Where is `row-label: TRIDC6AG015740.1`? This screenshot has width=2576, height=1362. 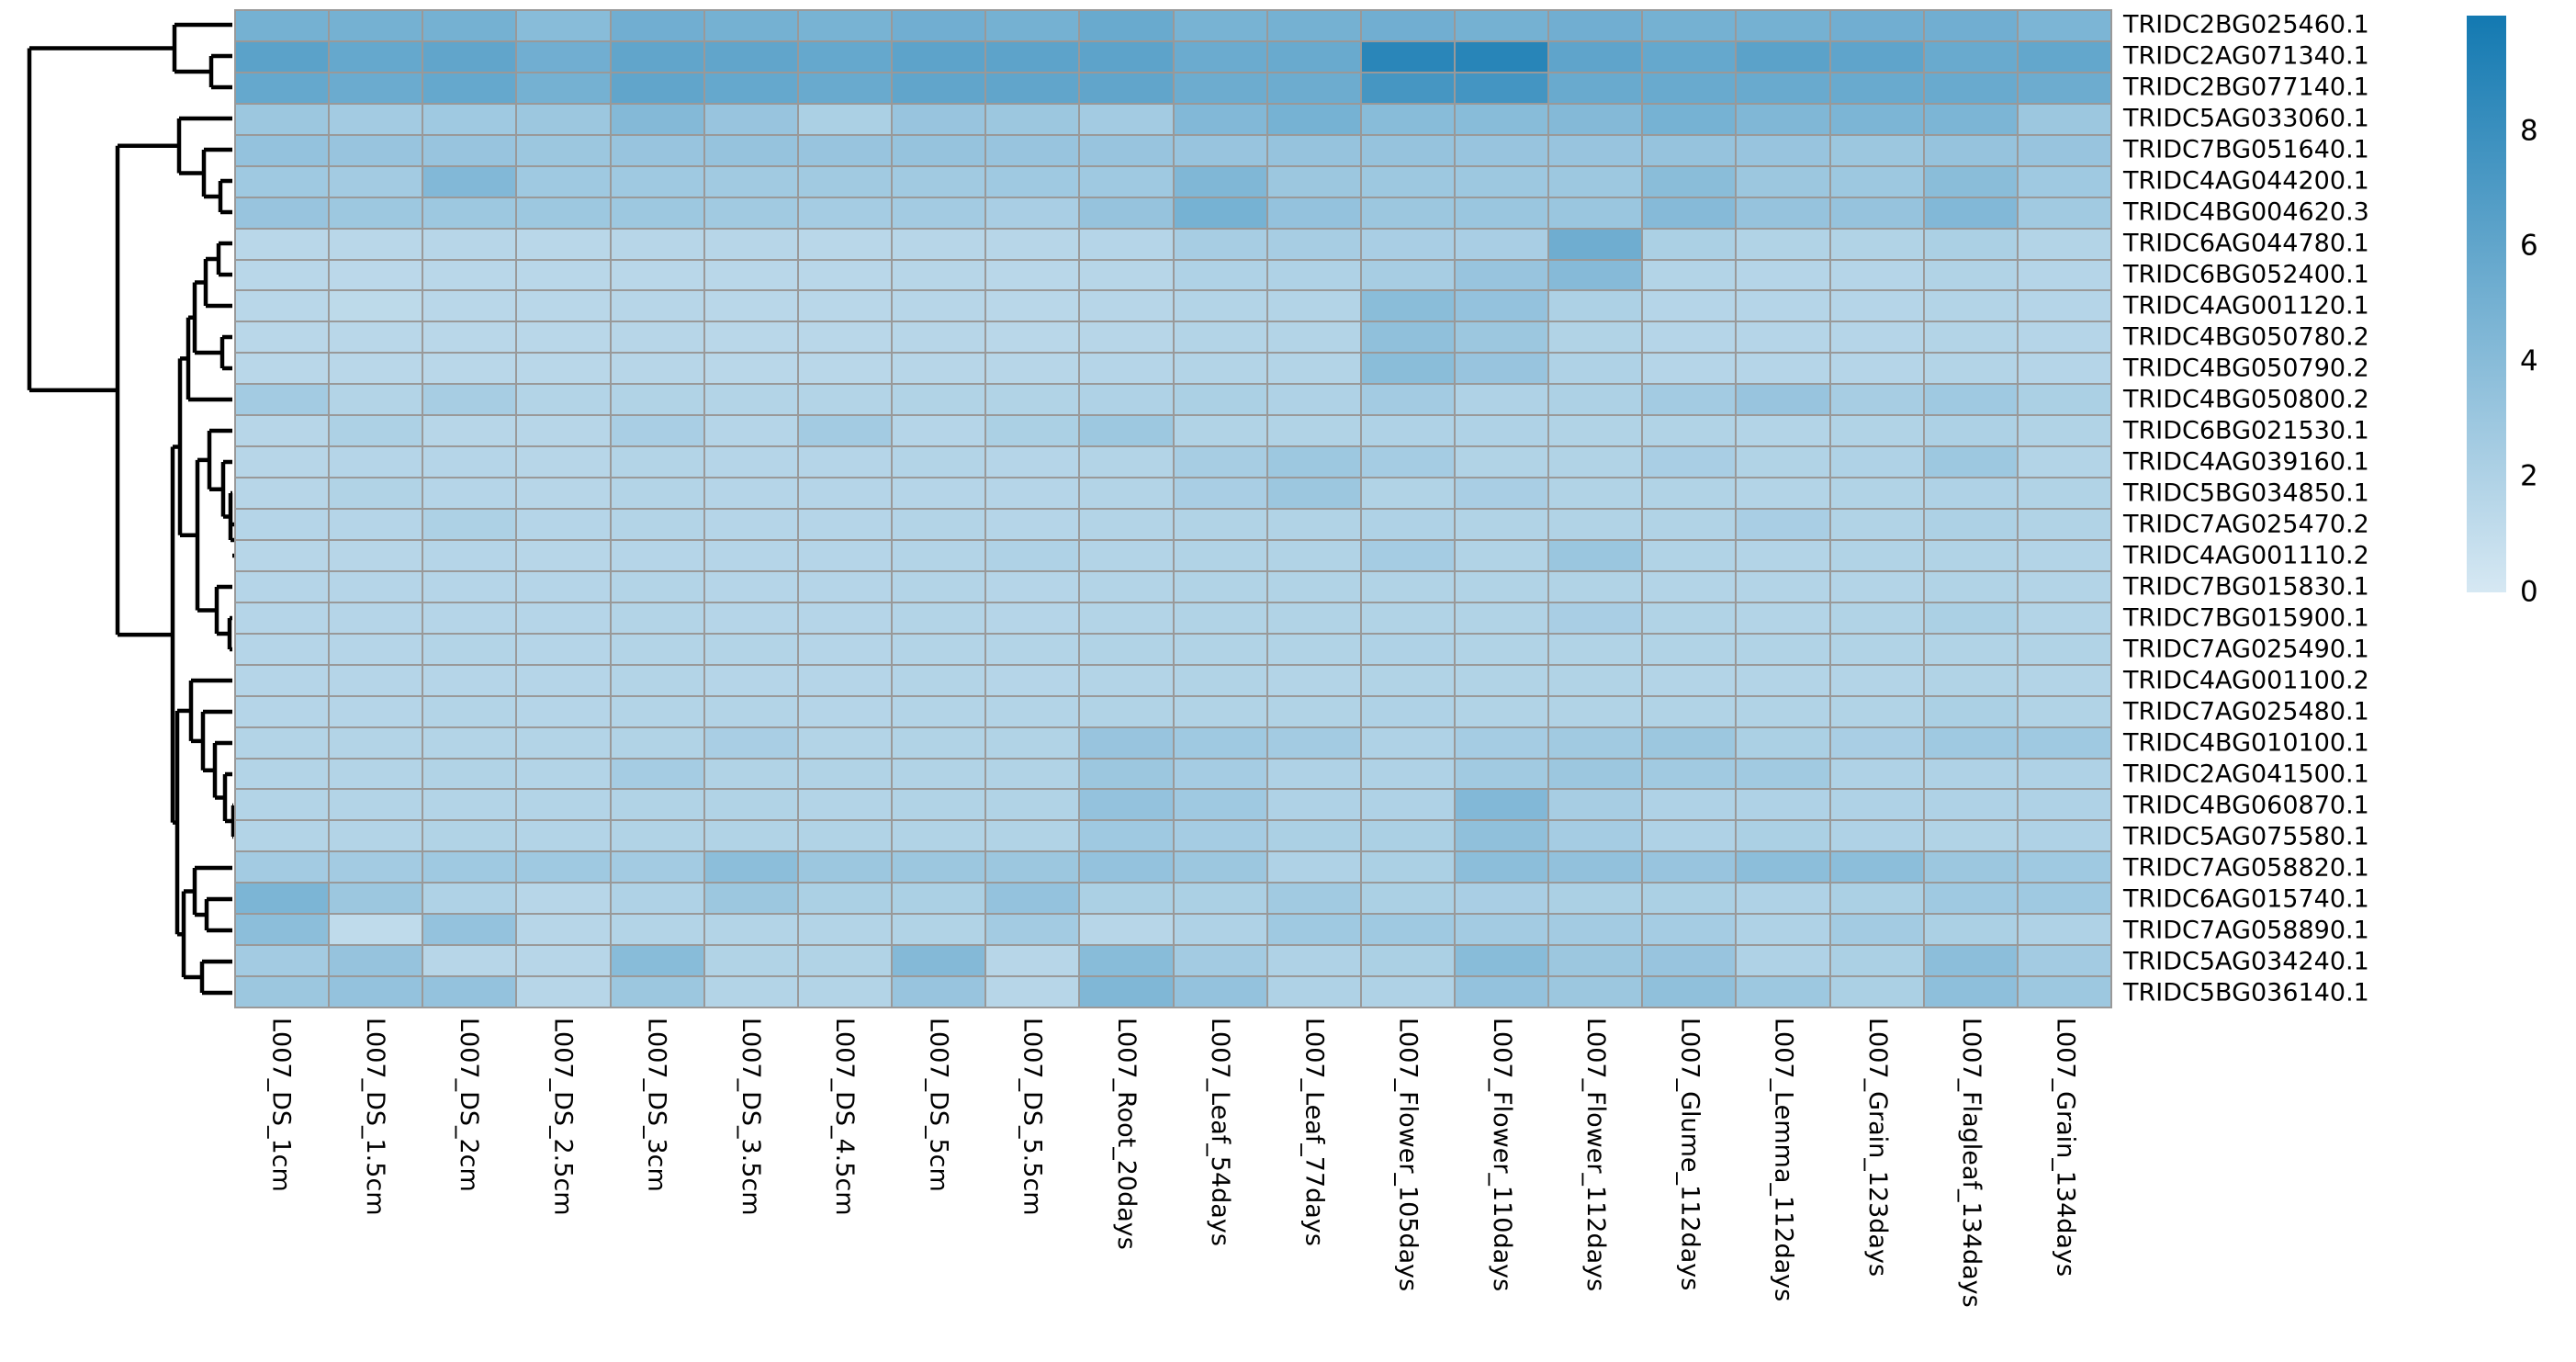
row-label: TRIDC6AG015740.1 is located at coordinates (2246, 899).